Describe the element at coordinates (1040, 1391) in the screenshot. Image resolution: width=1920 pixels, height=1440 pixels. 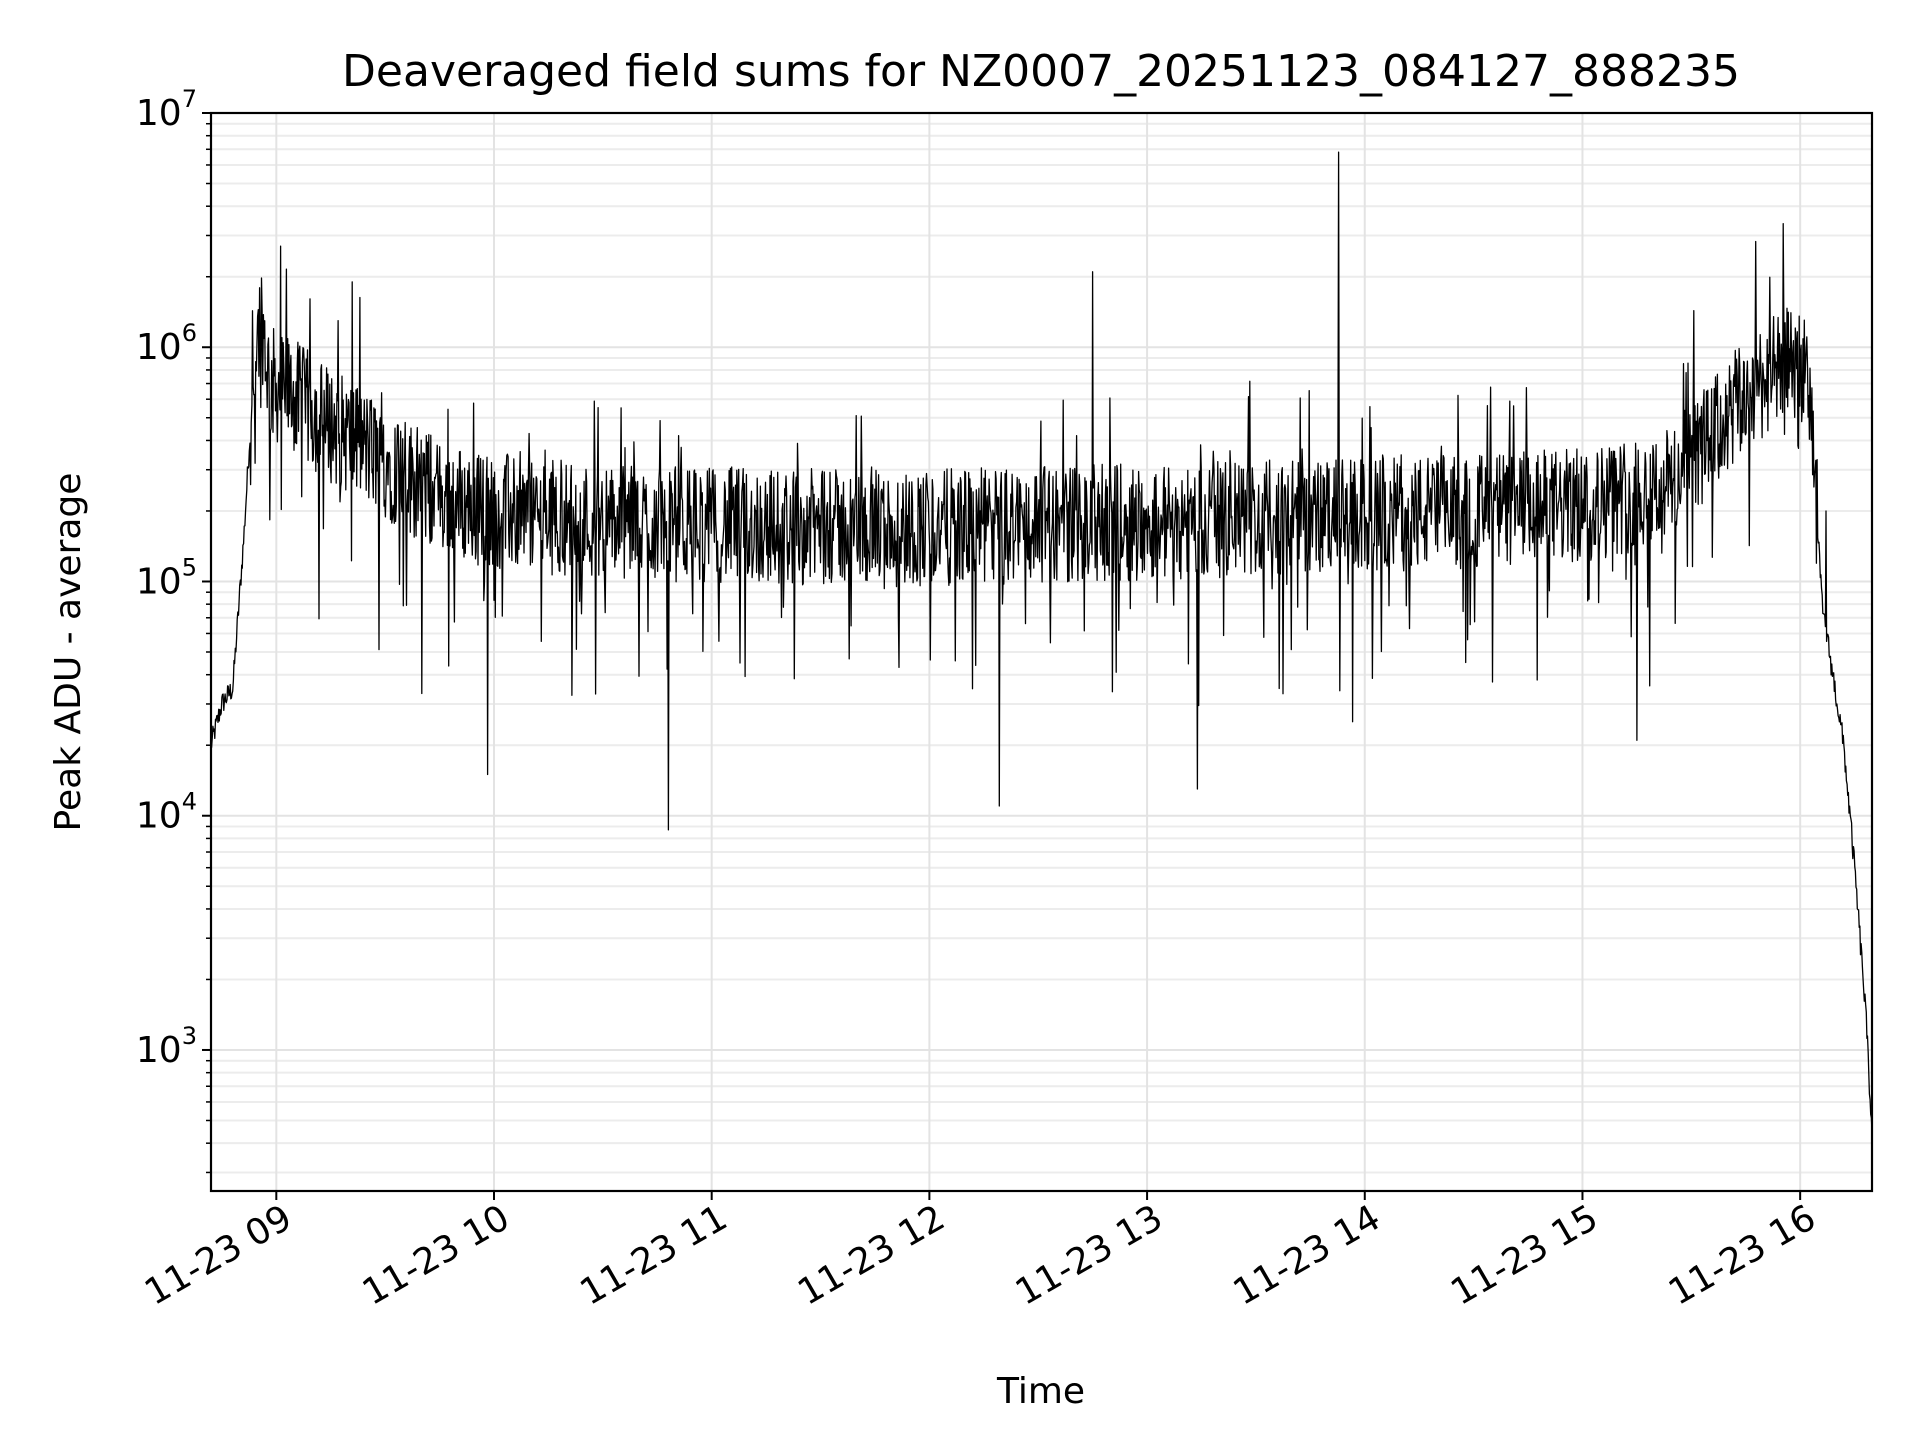
I see `x-axis-label: Time` at that location.